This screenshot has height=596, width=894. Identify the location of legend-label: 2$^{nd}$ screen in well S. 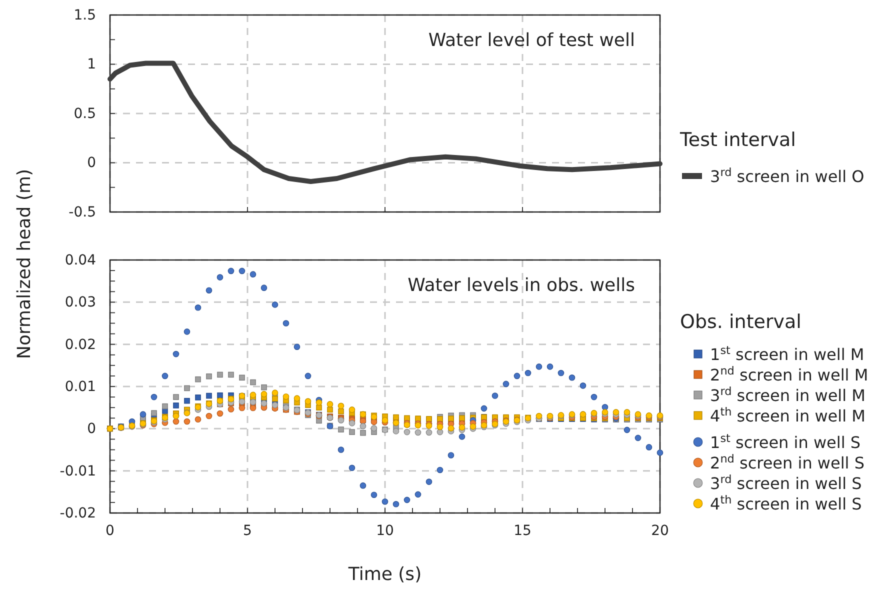
(787, 462).